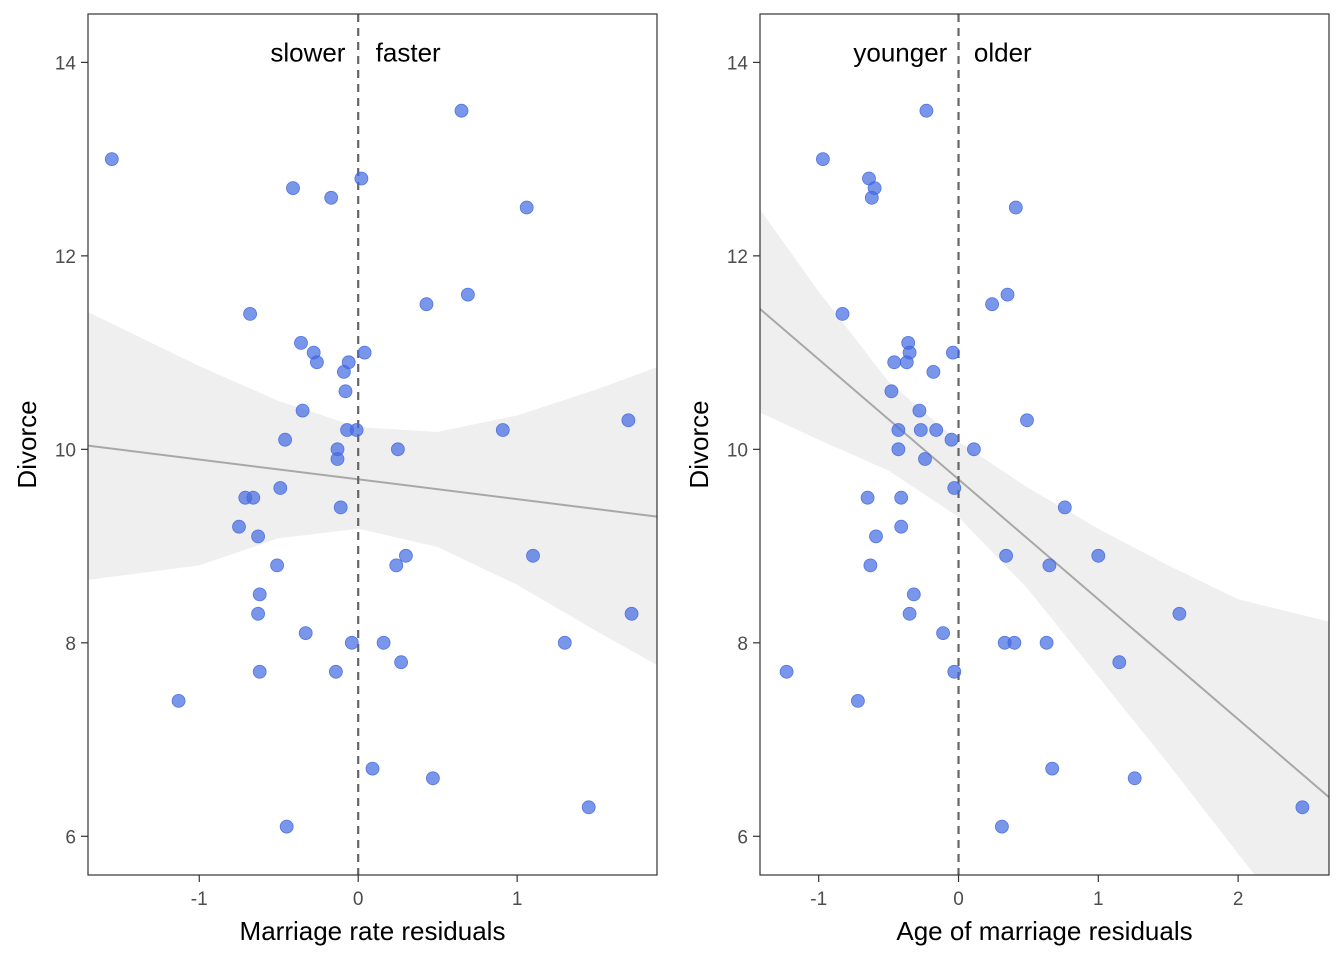 The image size is (1344, 960). I want to click on x-axis-title: Age of marriage residuals, so click(1044, 931).